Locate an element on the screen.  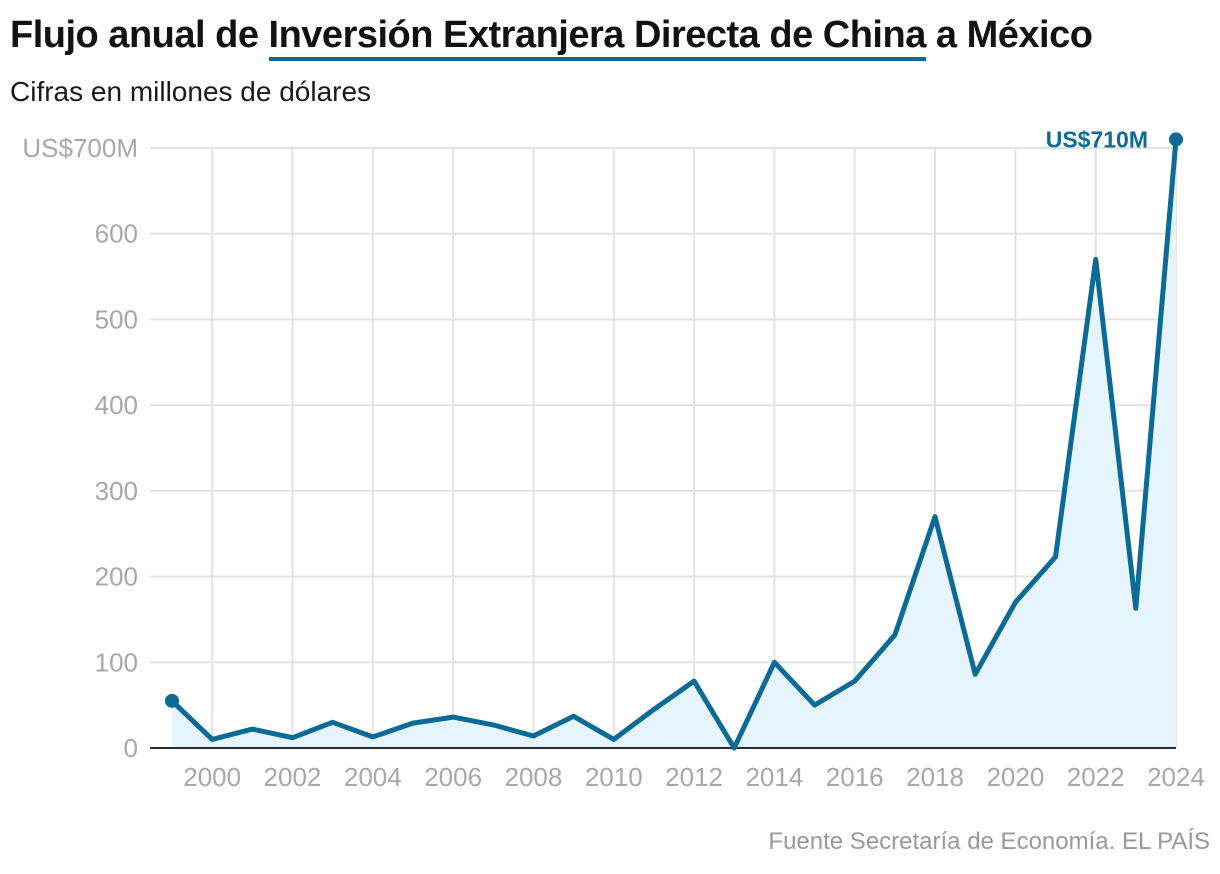
y-tick-label: 400 is located at coordinates (116, 405).